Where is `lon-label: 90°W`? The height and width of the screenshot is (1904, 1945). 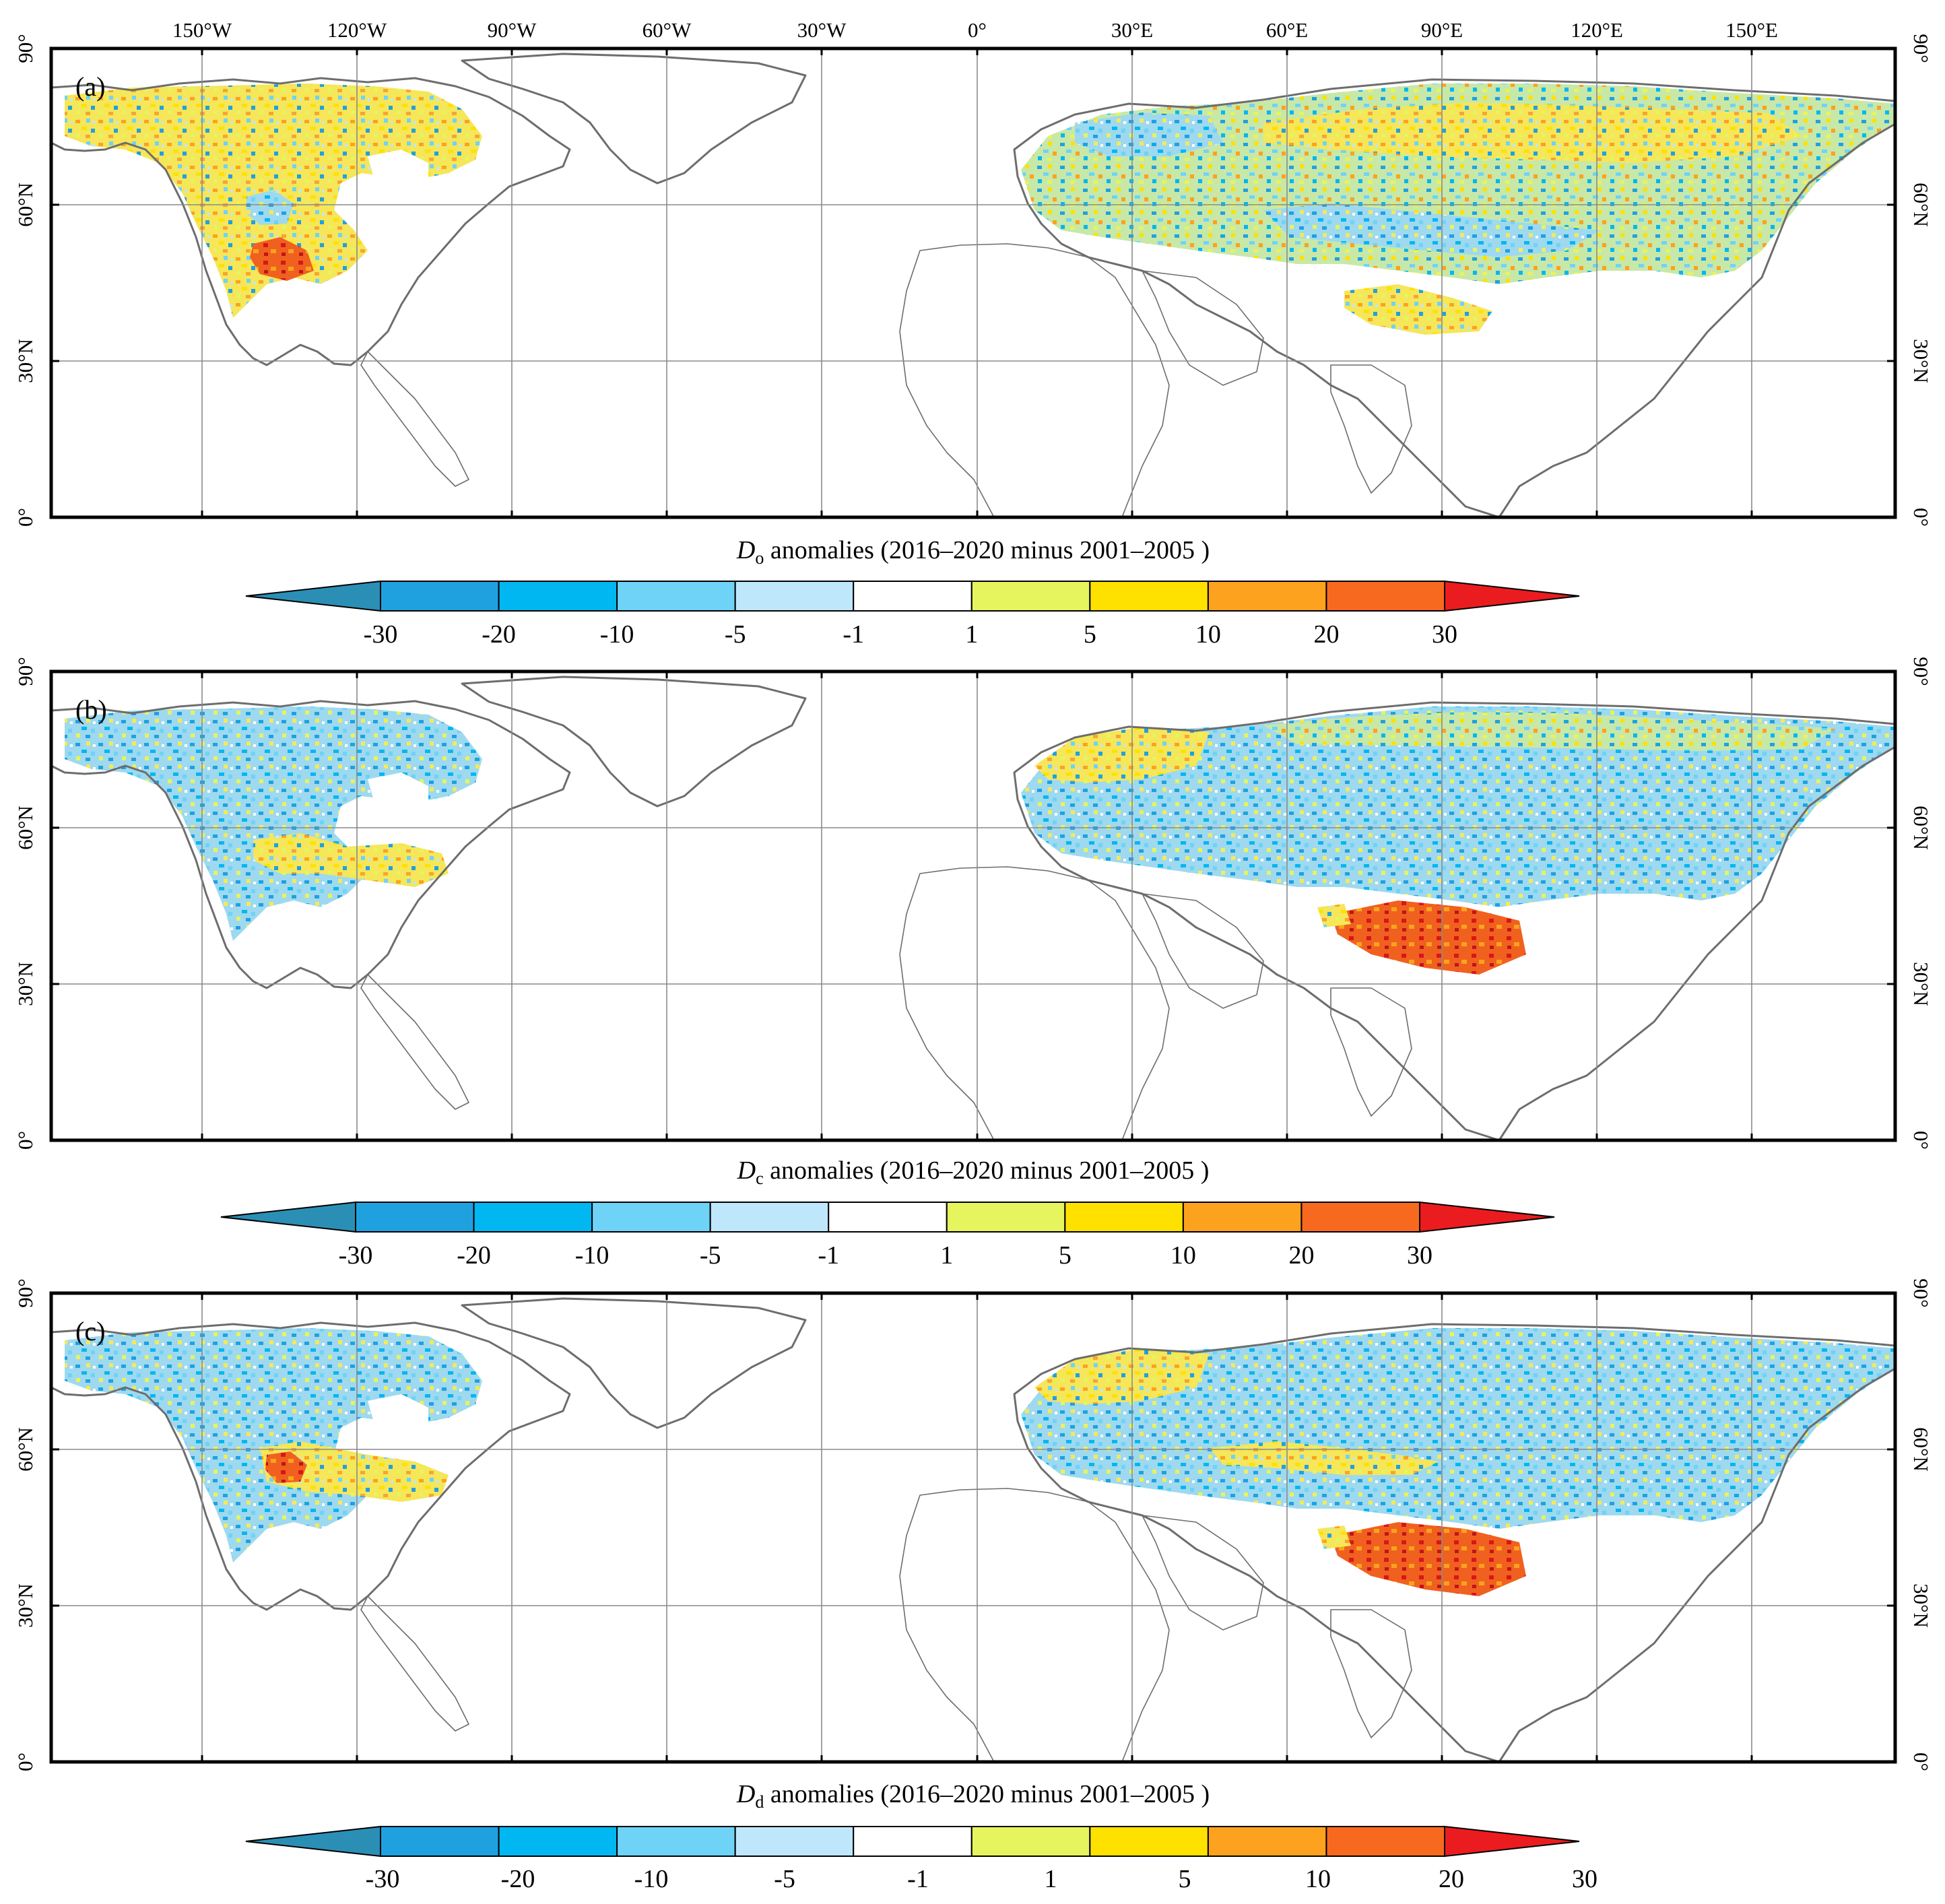 lon-label: 90°W is located at coordinates (512, 30).